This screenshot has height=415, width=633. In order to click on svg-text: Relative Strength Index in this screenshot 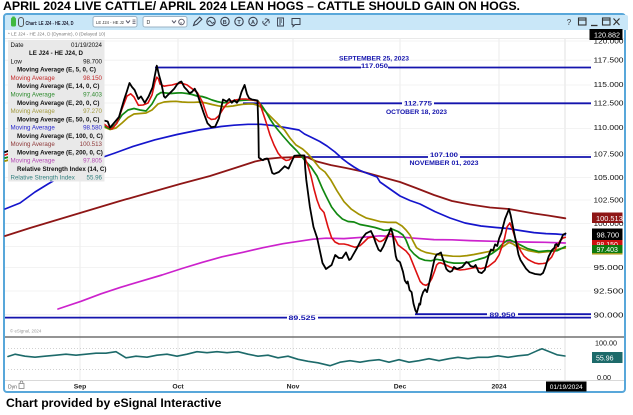, I will do `click(43, 177)`.